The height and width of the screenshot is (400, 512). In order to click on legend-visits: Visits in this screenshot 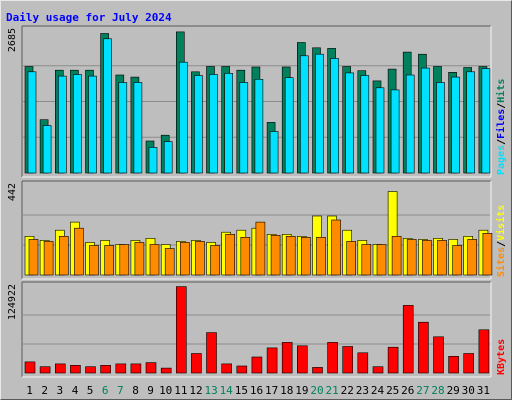, I will do `click(501, 223)`.